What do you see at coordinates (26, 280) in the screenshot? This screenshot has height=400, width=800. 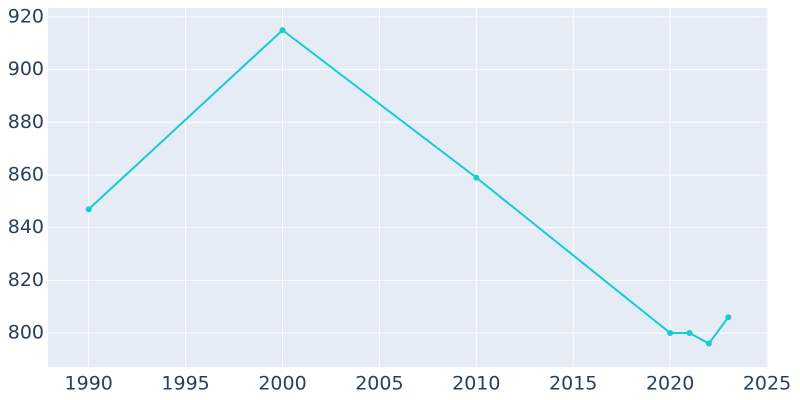 I see `y-tick-label: 820` at bounding box center [26, 280].